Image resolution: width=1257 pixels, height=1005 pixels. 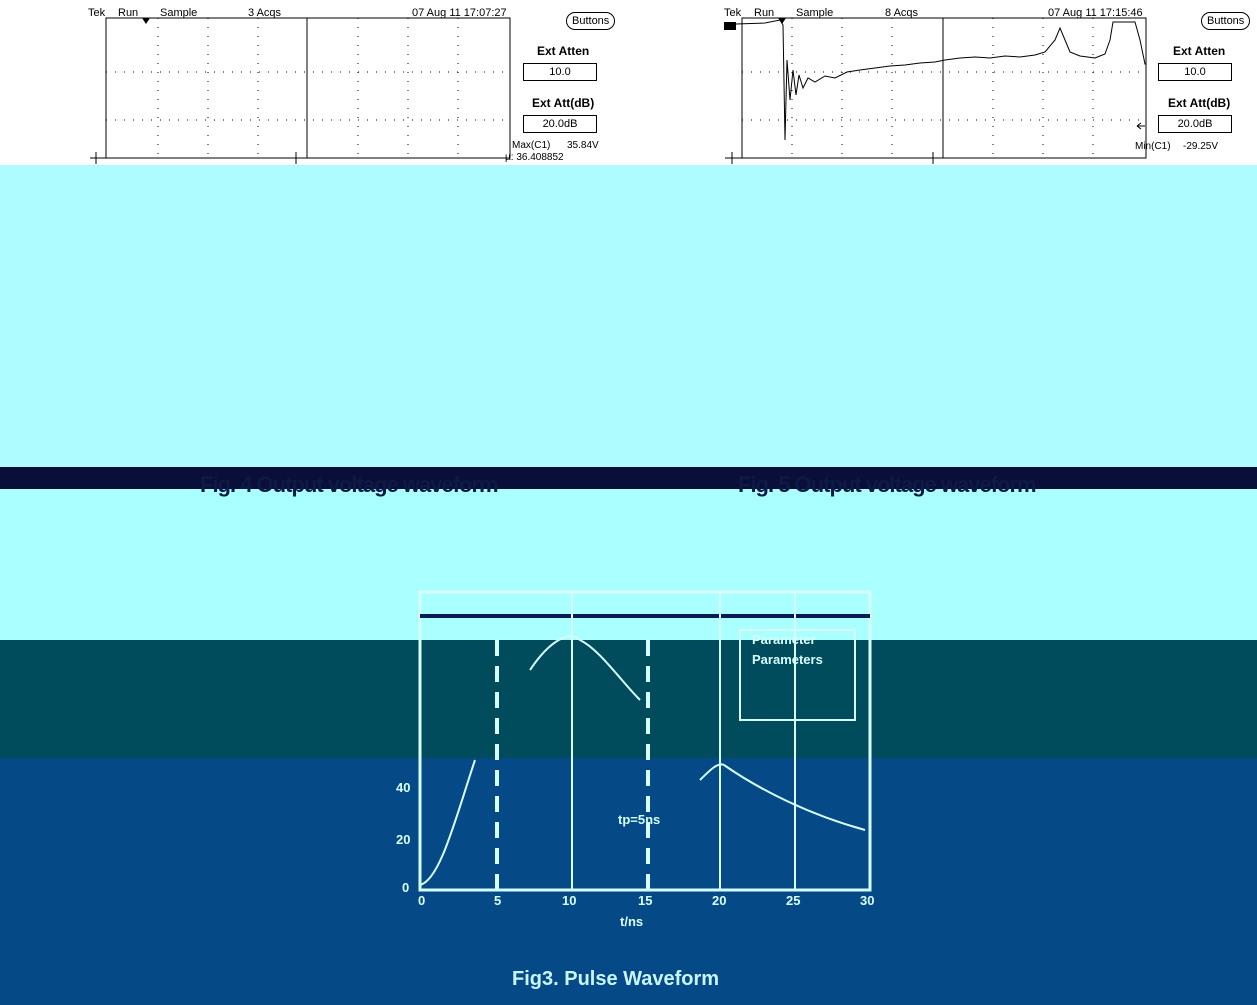 I want to click on legend-parameter-1: Parameter, so click(x=784, y=639).